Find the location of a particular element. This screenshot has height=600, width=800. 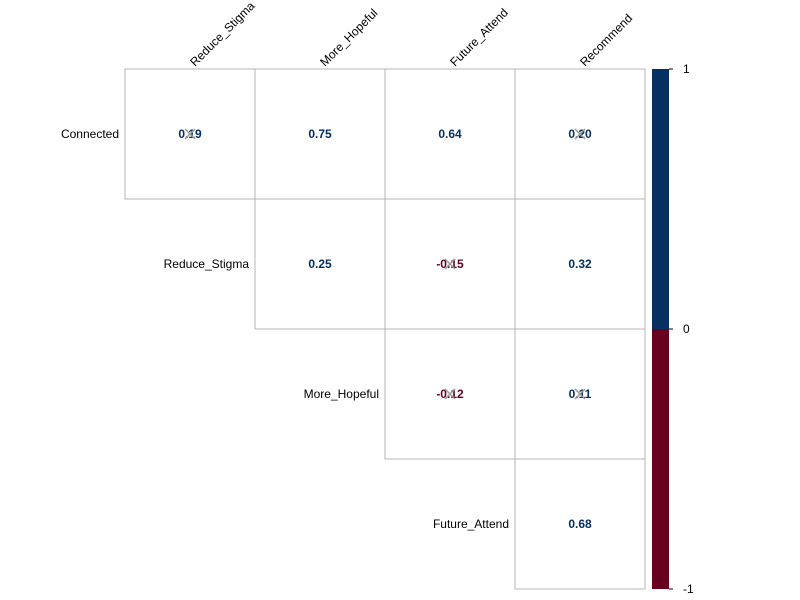

row-label: More_Hopeful is located at coordinates (341, 394).